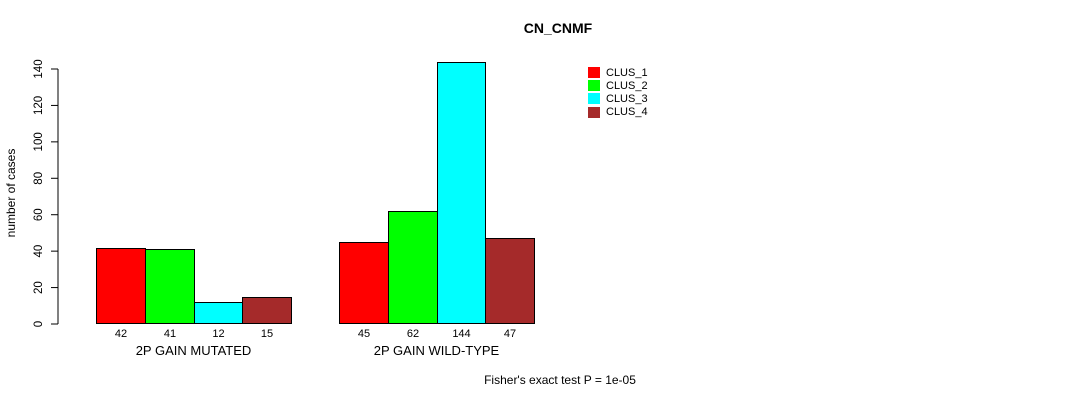 Image resolution: width=1090 pixels, height=400 pixels. I want to click on bar-clus_1-group2, so click(364, 283).